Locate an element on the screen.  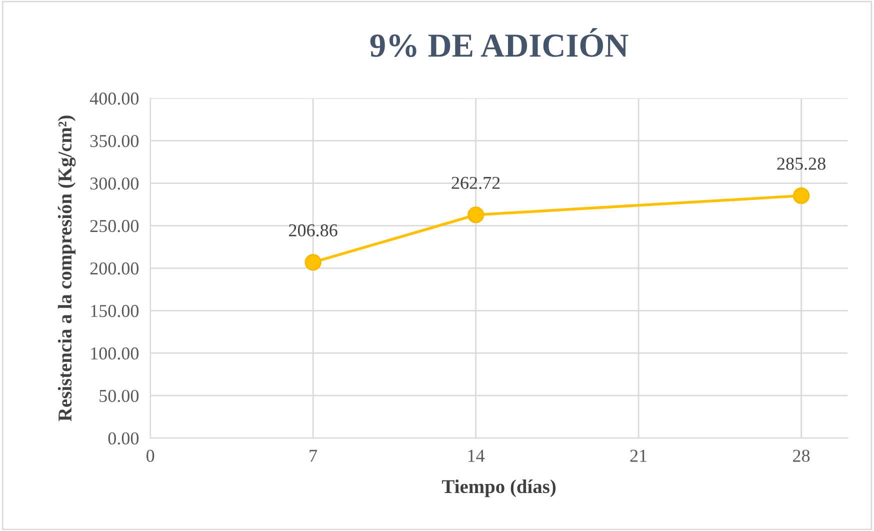
y-tick-label: 300.00 is located at coordinates (114, 183).